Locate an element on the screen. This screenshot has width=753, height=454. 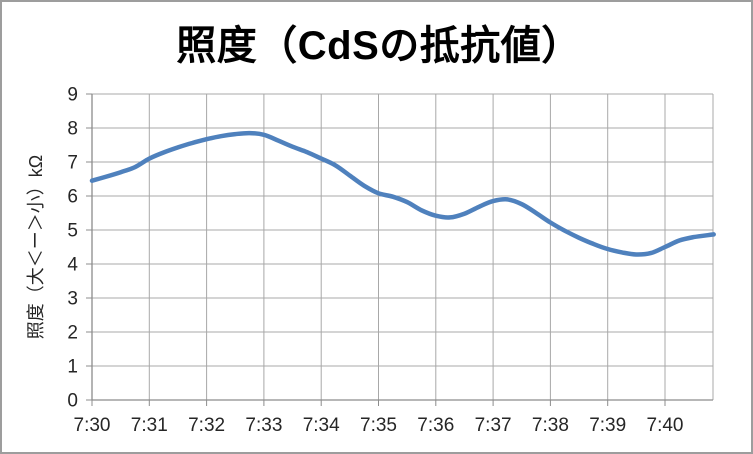
chart-title: 照度（CdSの抵抗値） is located at coordinates (379, 46).